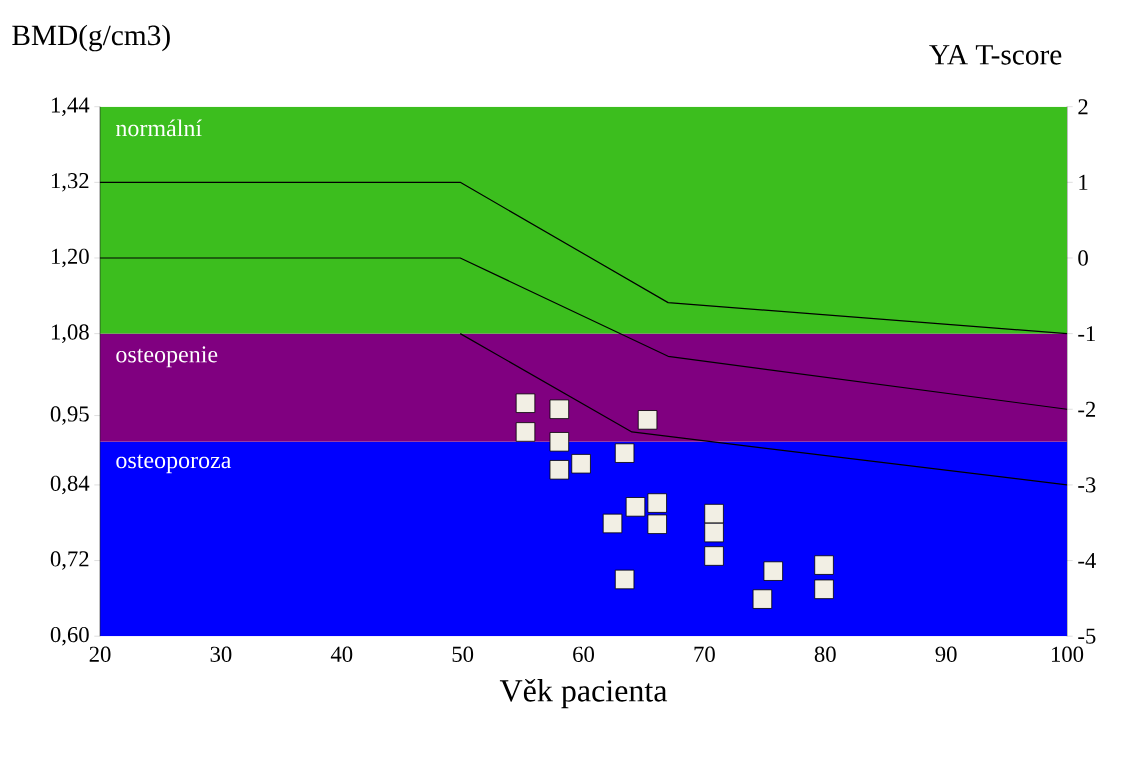 Image resolution: width=1123 pixels, height=772 pixels. Describe the element at coordinates (825, 654) in the screenshot. I see `x-tick-label: 80` at that location.